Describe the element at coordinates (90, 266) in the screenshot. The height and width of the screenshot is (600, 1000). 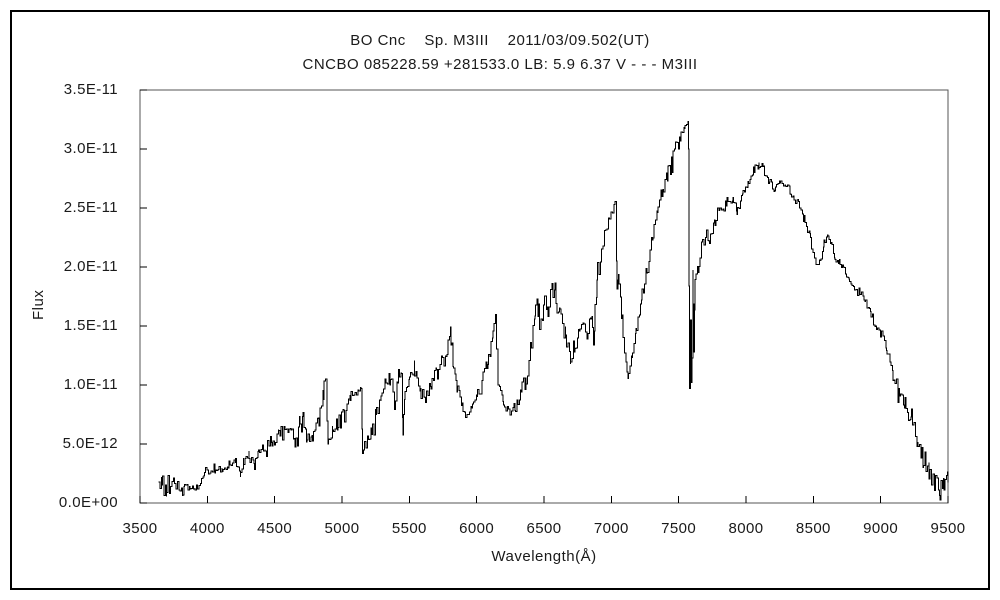
I see `y-tick-label: 2.0E-11` at that location.